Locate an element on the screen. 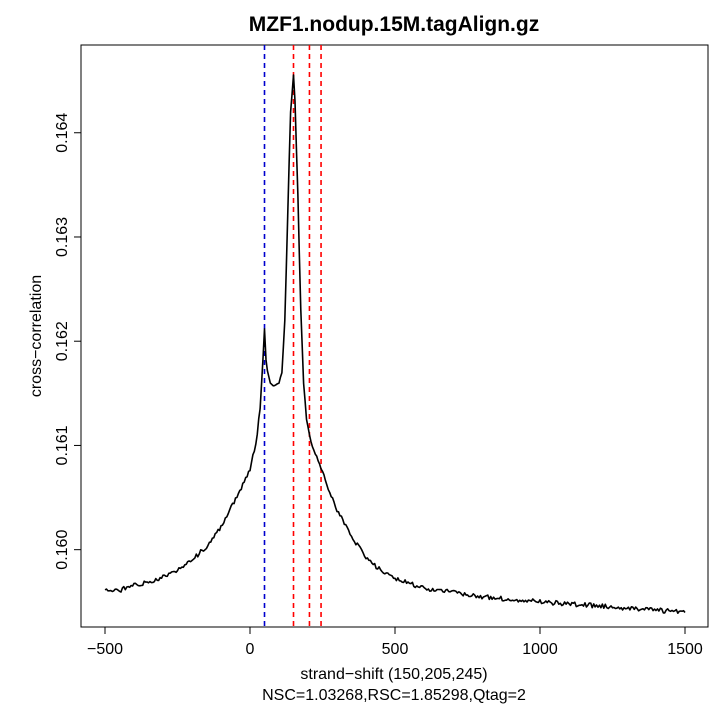 The height and width of the screenshot is (720, 720). x-tick-label: 1500 is located at coordinates (685, 649).